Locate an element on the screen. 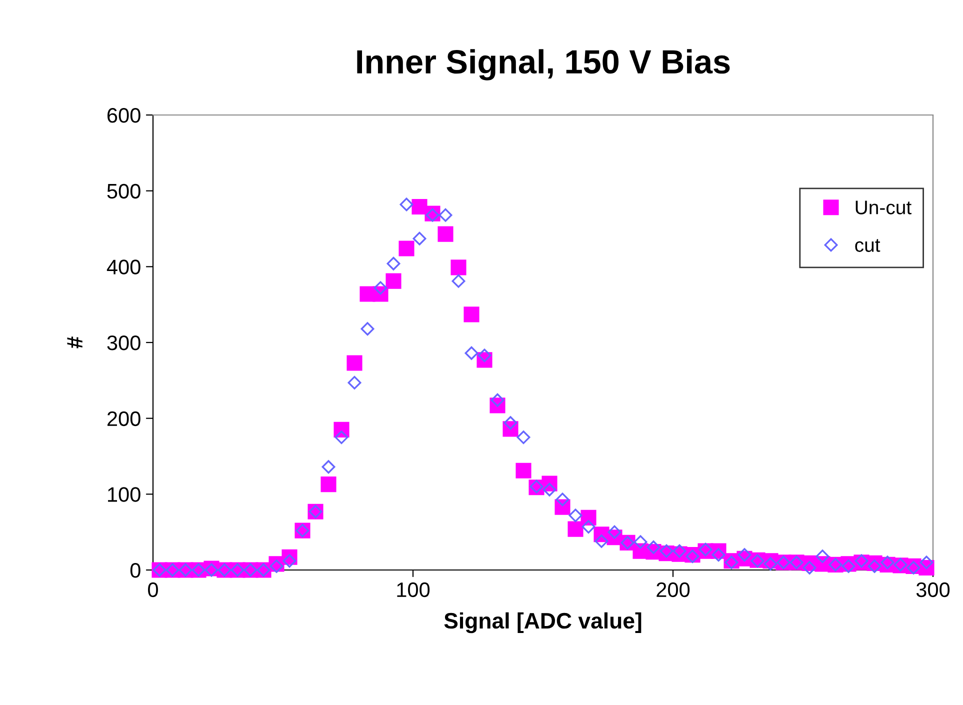 This screenshot has width=963, height=705. x-tick-label: 100 is located at coordinates (413, 590).